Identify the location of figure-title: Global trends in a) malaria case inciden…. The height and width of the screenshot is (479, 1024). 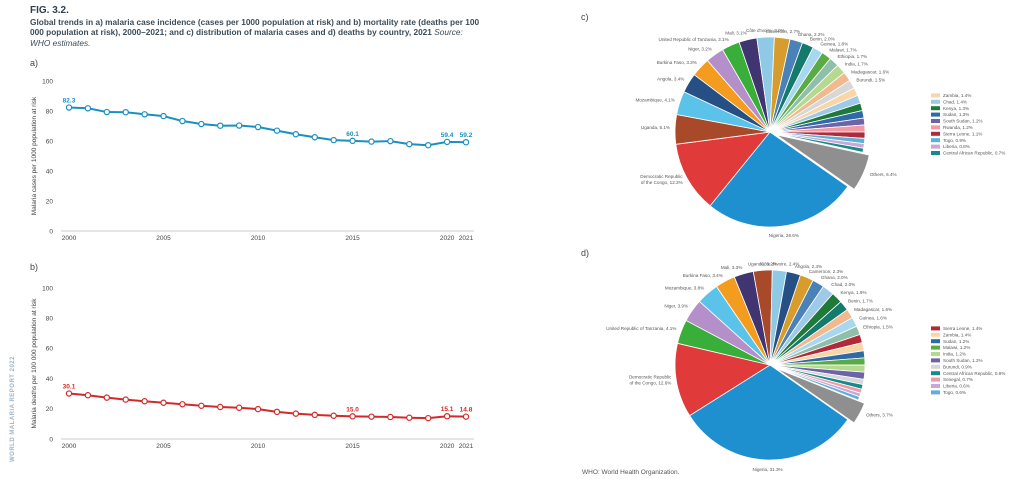
(257, 32).